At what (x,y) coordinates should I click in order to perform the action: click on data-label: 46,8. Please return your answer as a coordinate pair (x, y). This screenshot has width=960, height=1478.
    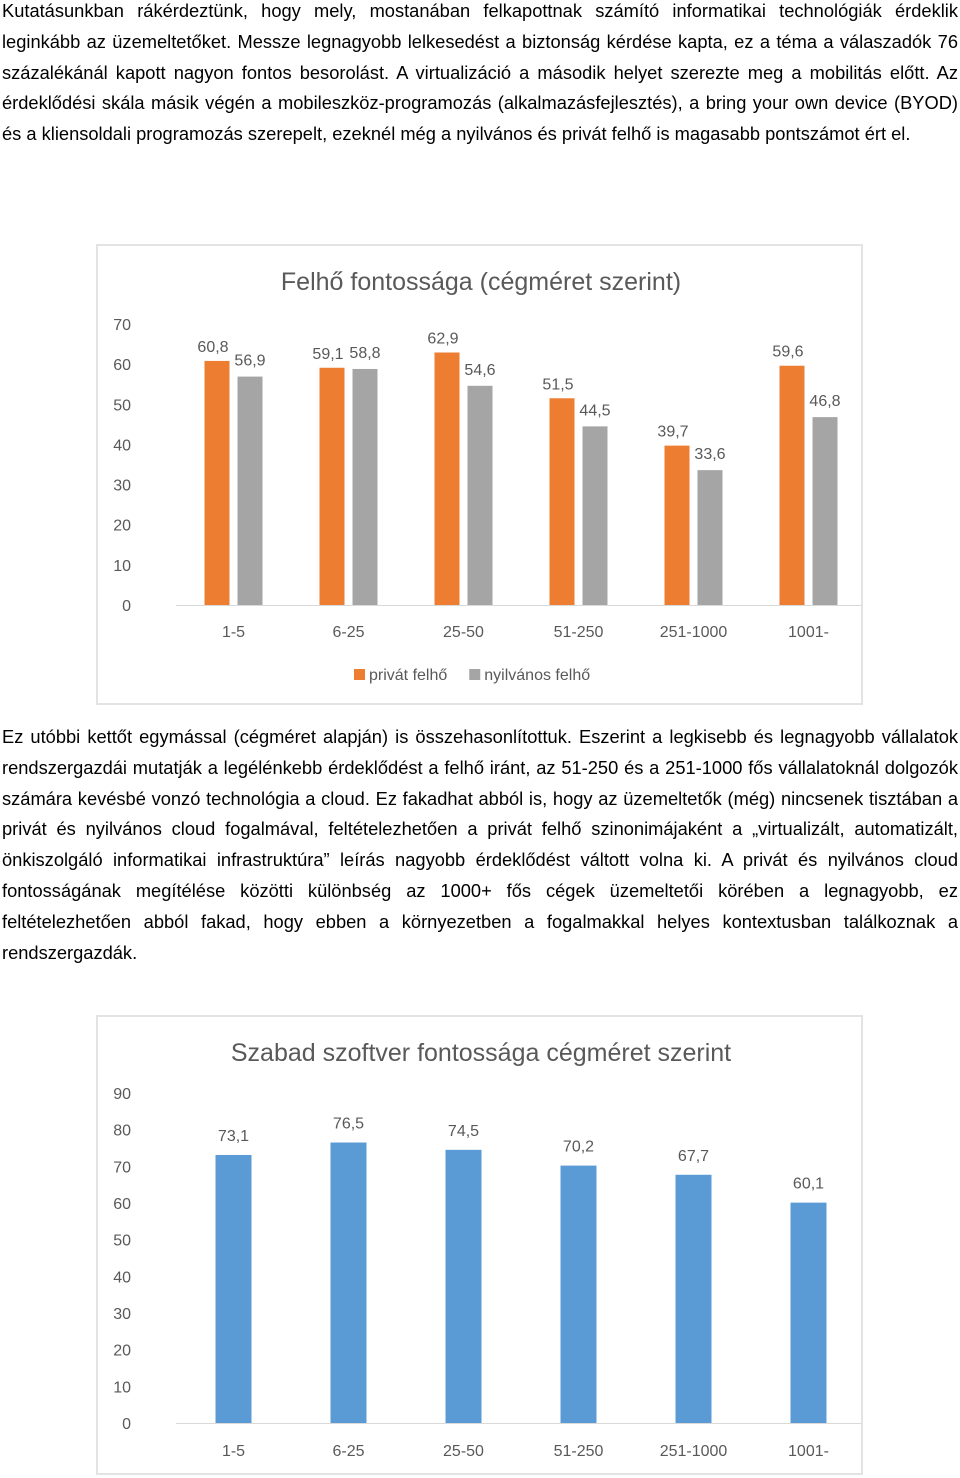
    Looking at the image, I should click on (824, 401).